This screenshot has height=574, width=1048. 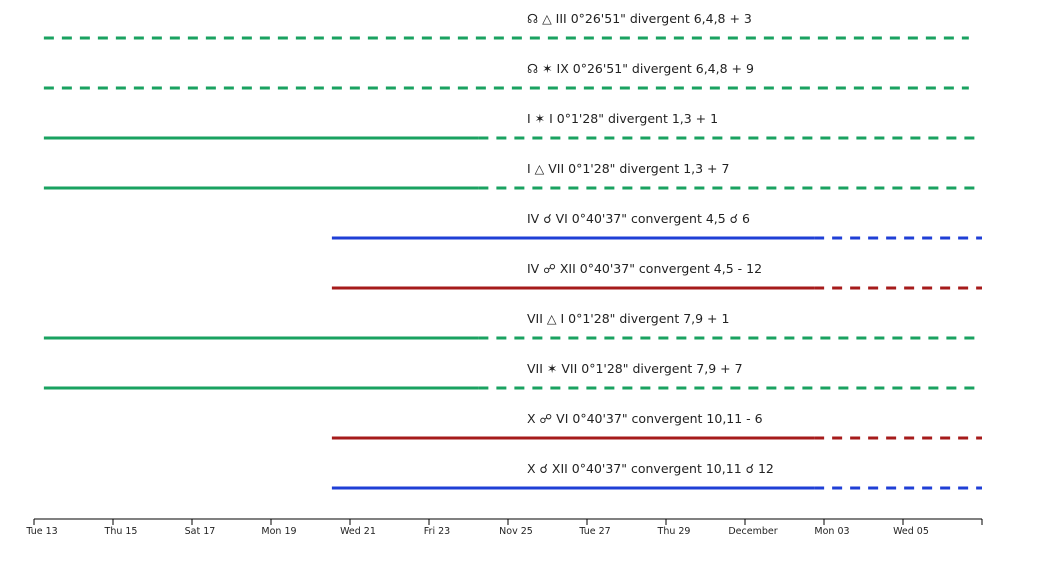 I want to click on x-tick-label: Mon 19, so click(x=278, y=531).